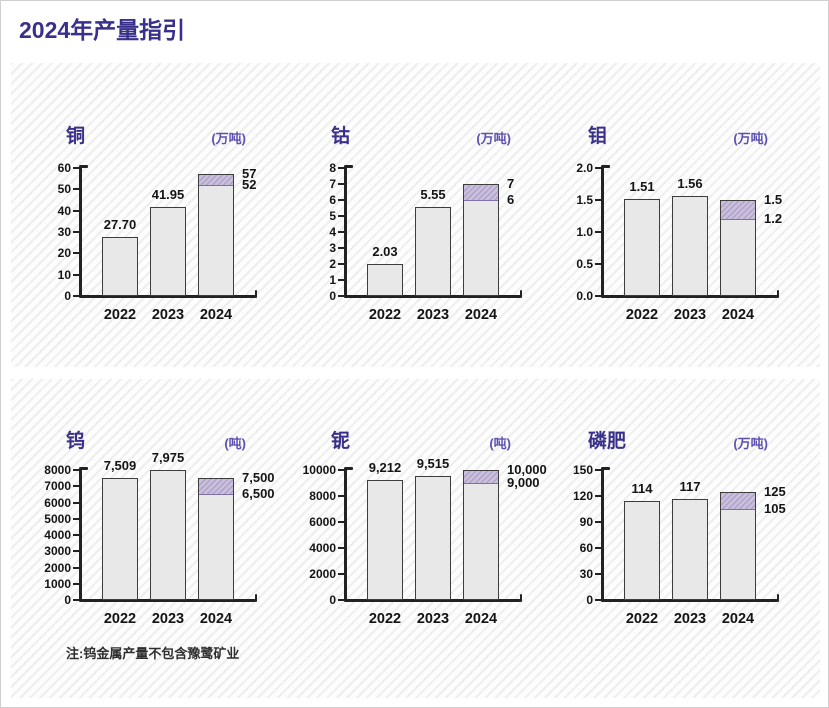 This screenshot has width=829, height=708. What do you see at coordinates (120, 224) in the screenshot?
I see `bar-value-label: 27.70` at bounding box center [120, 224].